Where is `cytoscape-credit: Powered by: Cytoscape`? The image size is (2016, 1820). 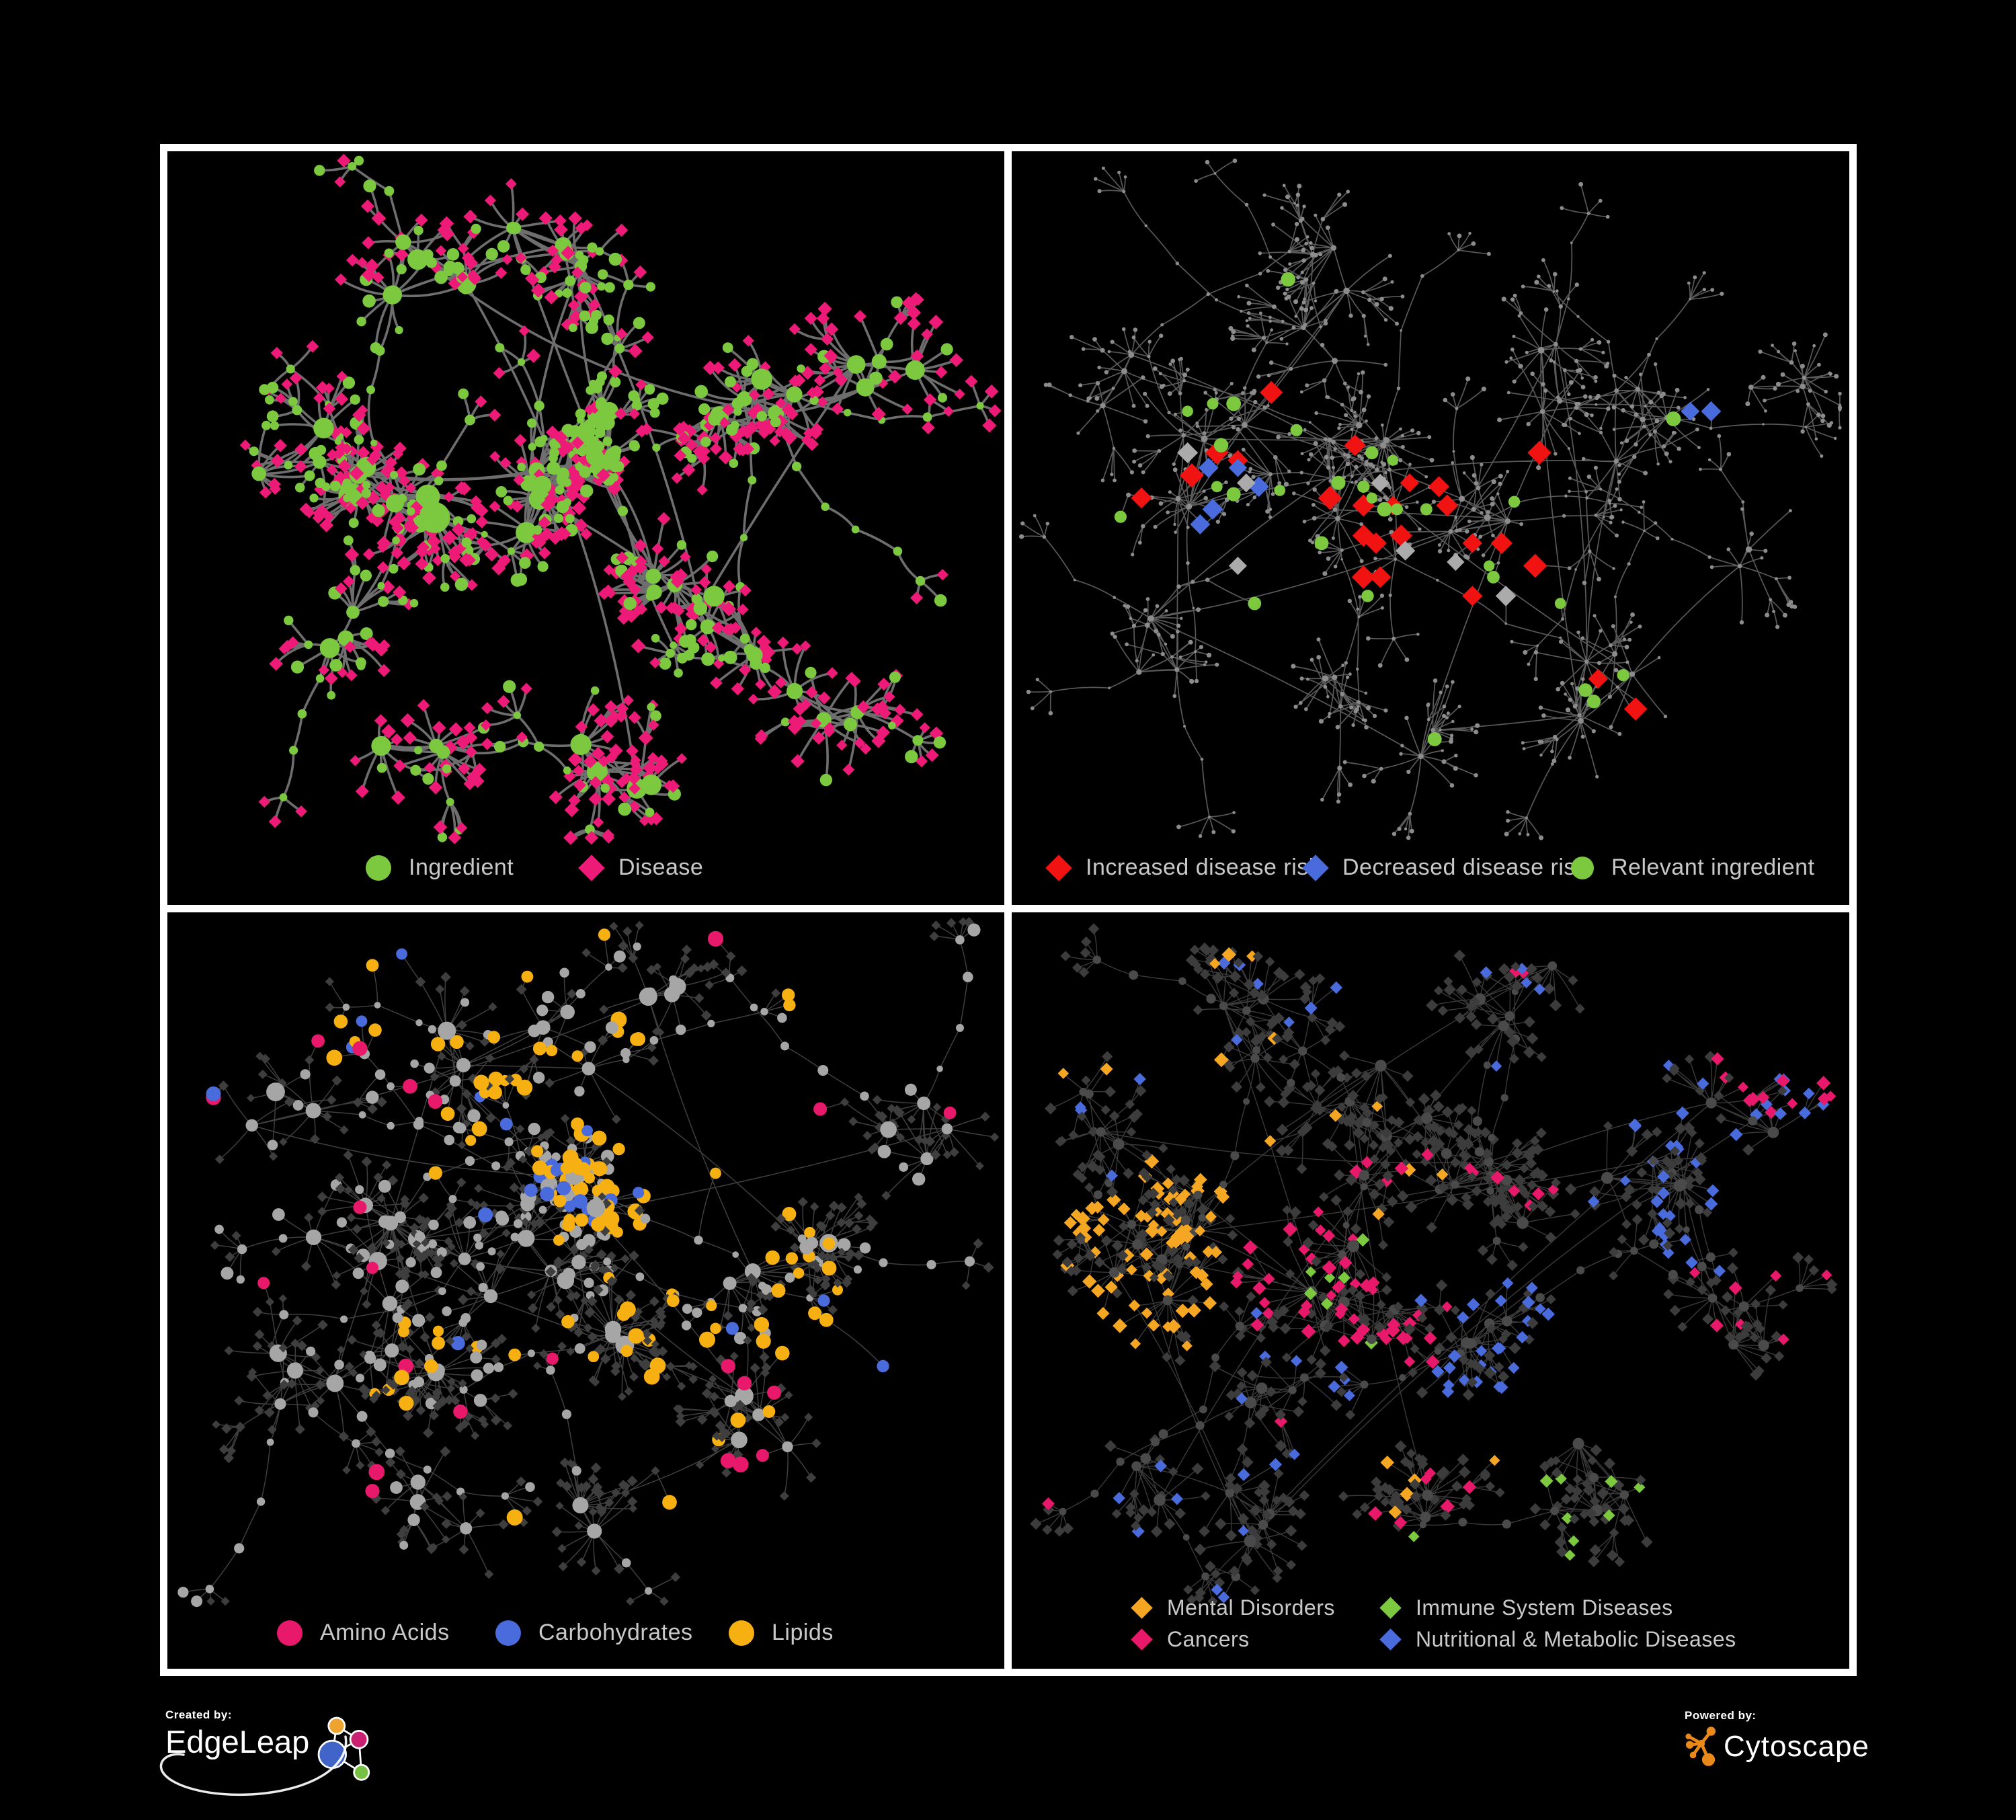 cytoscape-credit: Powered by: Cytoscape is located at coordinates (1777, 1738).